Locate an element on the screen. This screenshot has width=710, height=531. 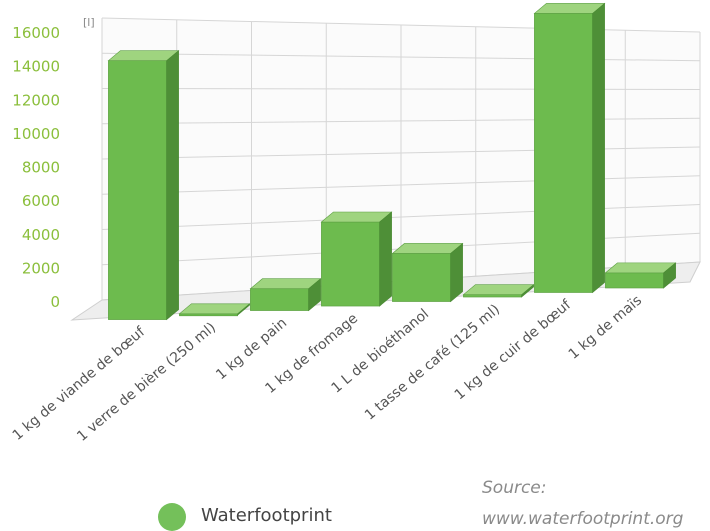
x-tick-label: 1 verre de bière (250 ml) is located at coordinates (146, 382).